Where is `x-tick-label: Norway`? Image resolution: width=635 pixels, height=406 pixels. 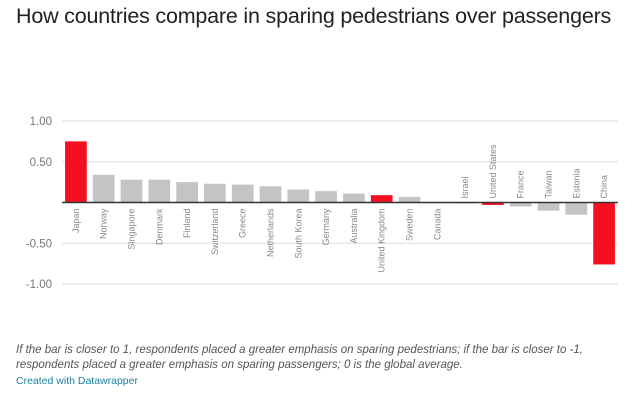 x-tick-label: Norway is located at coordinates (104, 223).